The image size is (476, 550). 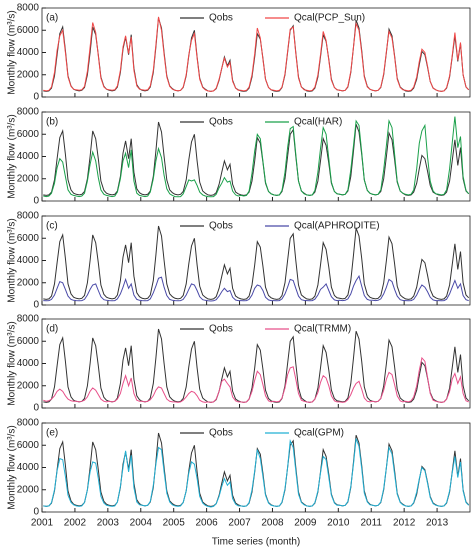 I want to click on panel-label: (c), so click(x=52, y=226).